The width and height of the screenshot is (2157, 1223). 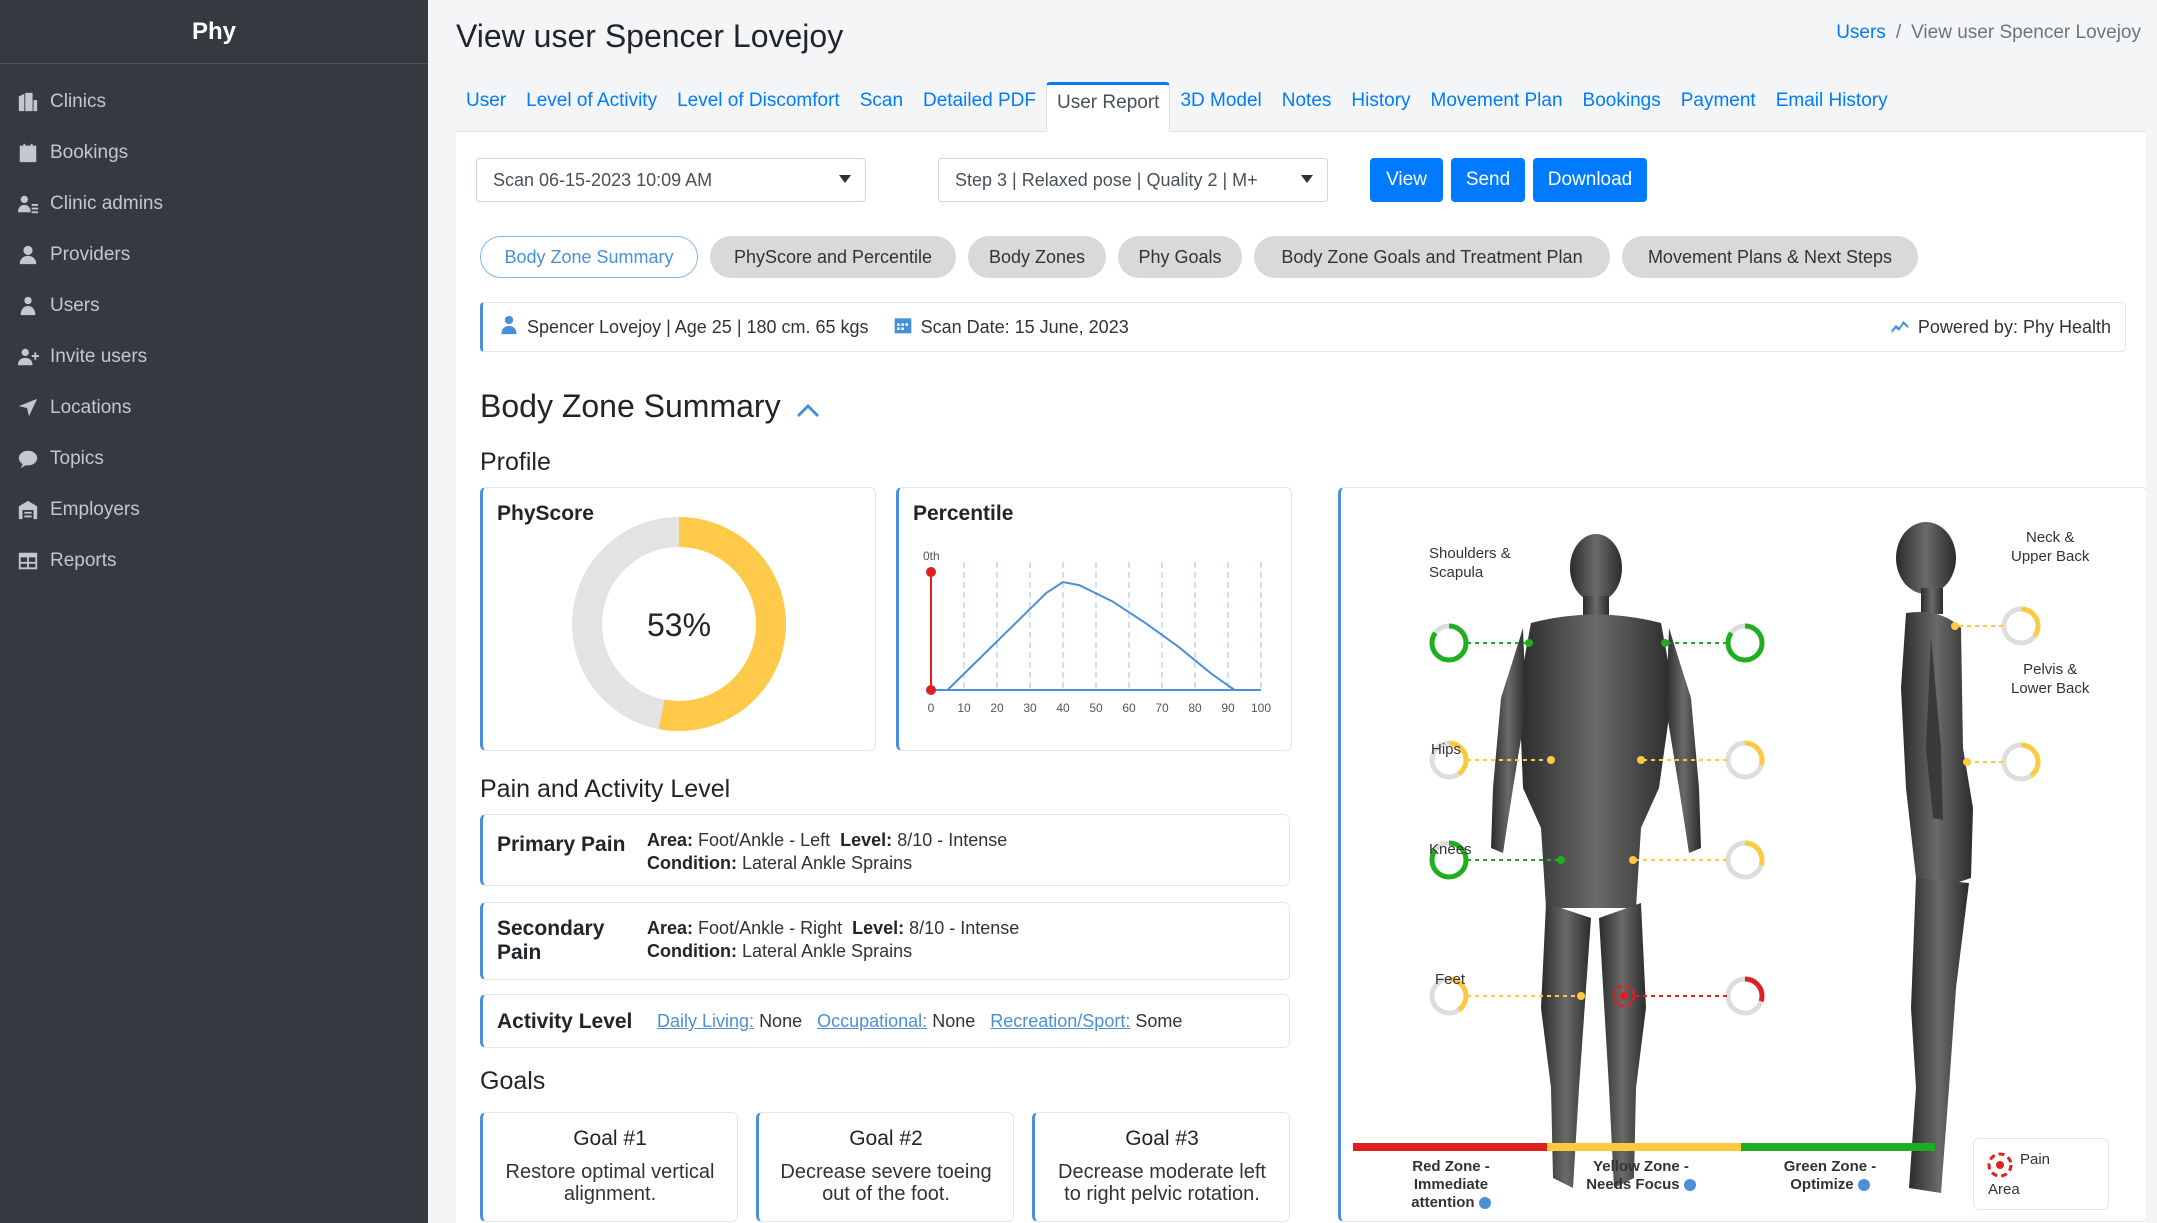 I want to click on user-tie-icon, so click(x=28, y=255).